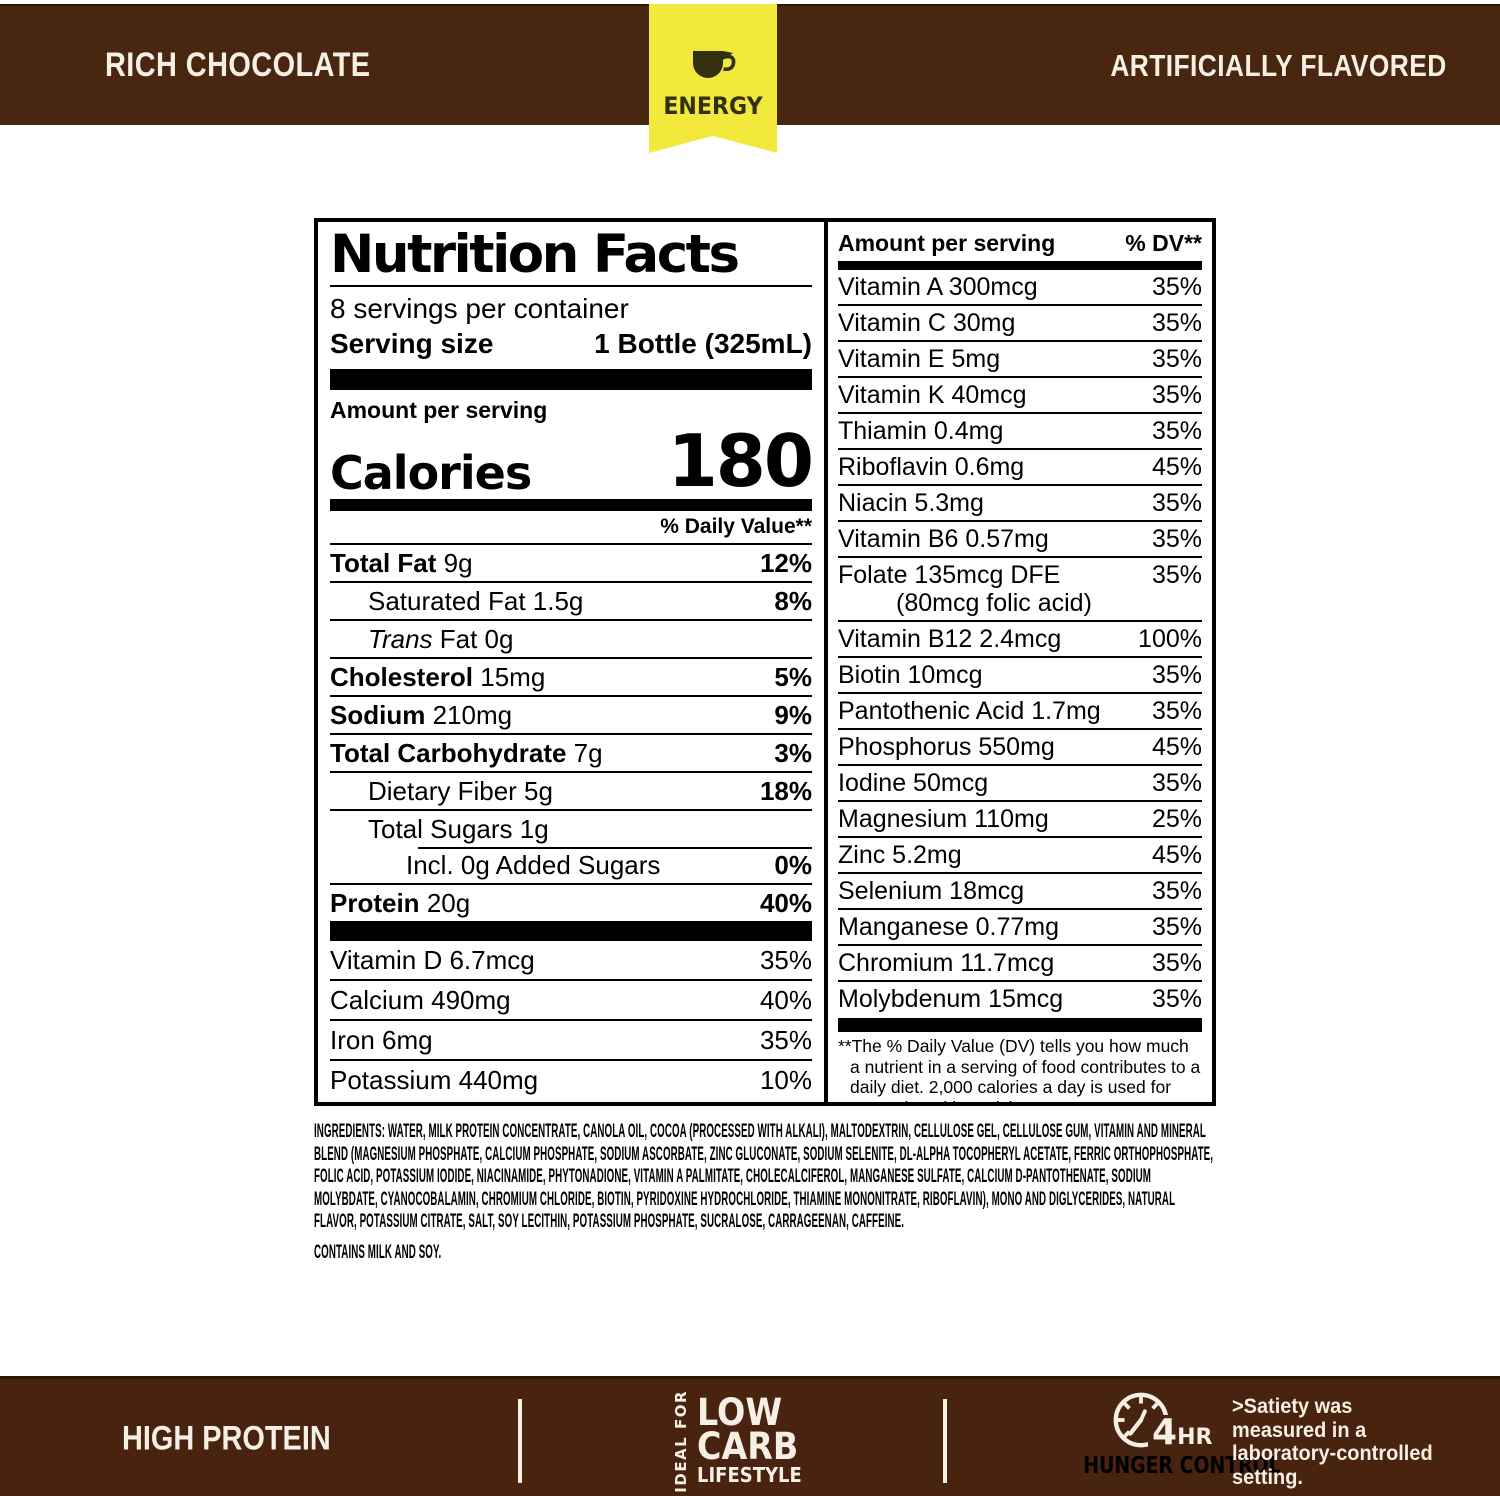 The height and width of the screenshot is (1496, 1500). I want to click on low-carb-claim: IDEAL FOR LOW CARB LIFESTYLE, so click(742, 1441).